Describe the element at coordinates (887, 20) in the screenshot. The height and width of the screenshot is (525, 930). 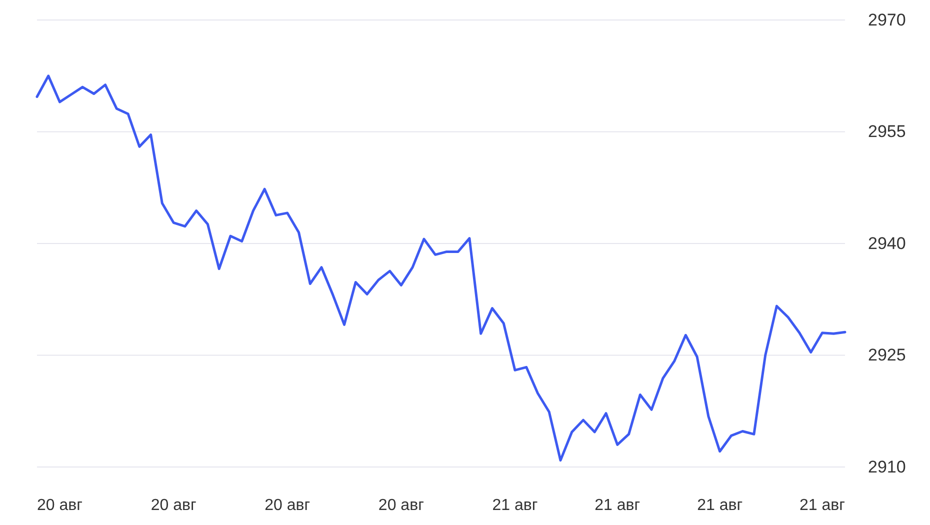
I see `y-tick-label: 2970` at that location.